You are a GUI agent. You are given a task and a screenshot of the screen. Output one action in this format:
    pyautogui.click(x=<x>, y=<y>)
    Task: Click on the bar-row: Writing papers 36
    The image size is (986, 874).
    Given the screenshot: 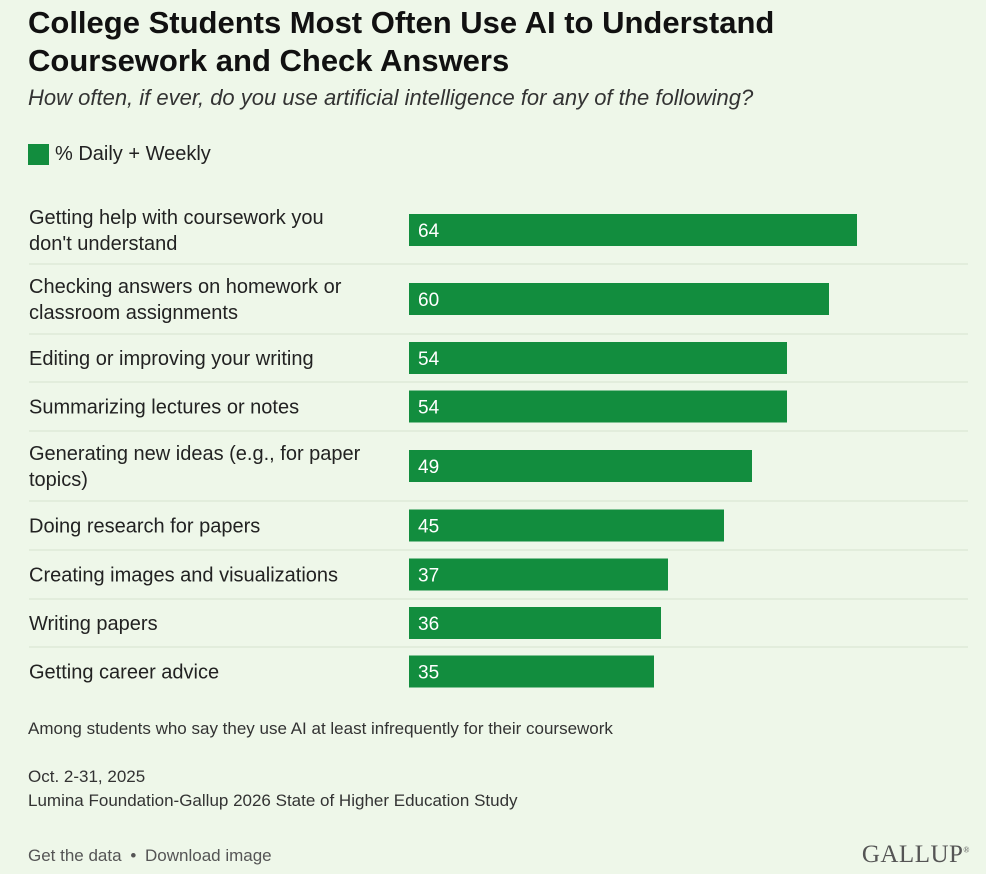 What is the action you would take?
    pyautogui.click(x=498, y=627)
    